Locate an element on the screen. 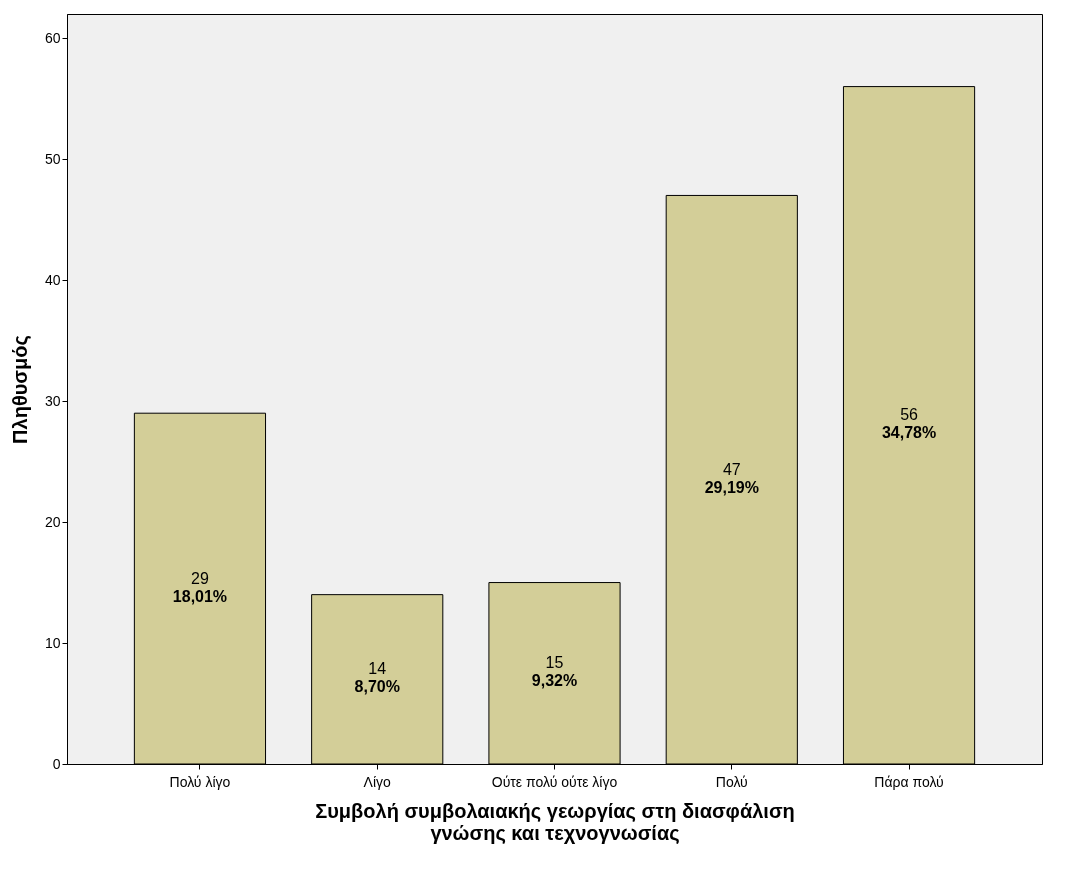 This screenshot has height=870, width=1067. y-tick-label: 0 is located at coordinates (56, 763).